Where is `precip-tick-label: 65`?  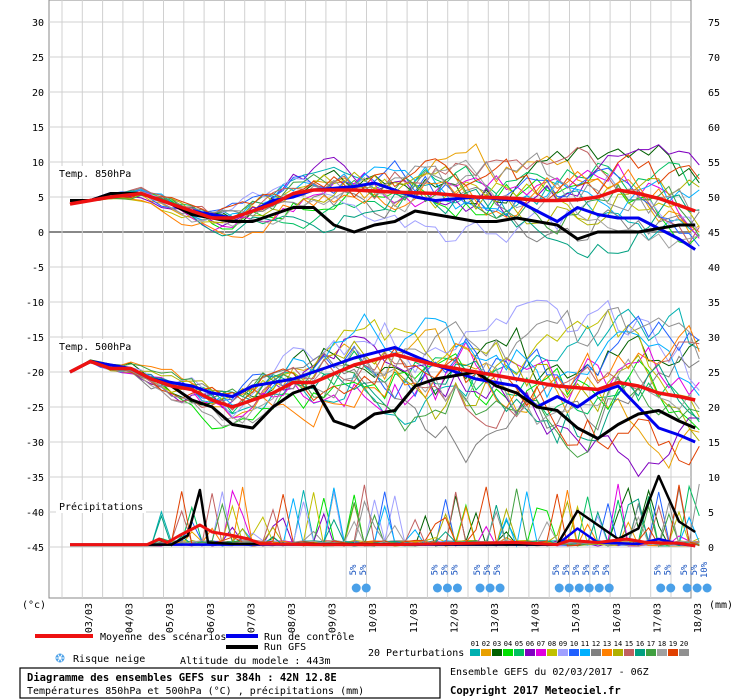 precip-tick-label: 65 is located at coordinates (714, 93).